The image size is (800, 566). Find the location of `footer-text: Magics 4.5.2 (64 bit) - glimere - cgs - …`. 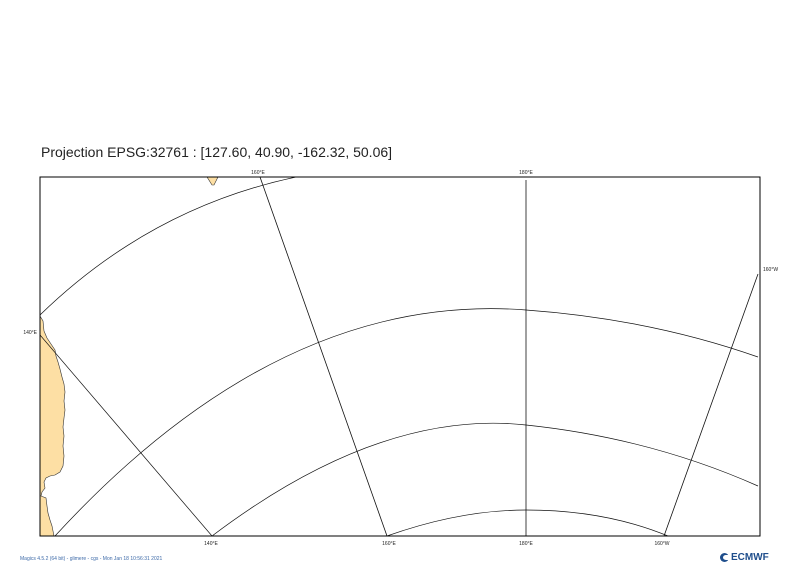

footer-text: Magics 4.5.2 (64 bit) - glimere - cgs - … is located at coordinates (91, 559).